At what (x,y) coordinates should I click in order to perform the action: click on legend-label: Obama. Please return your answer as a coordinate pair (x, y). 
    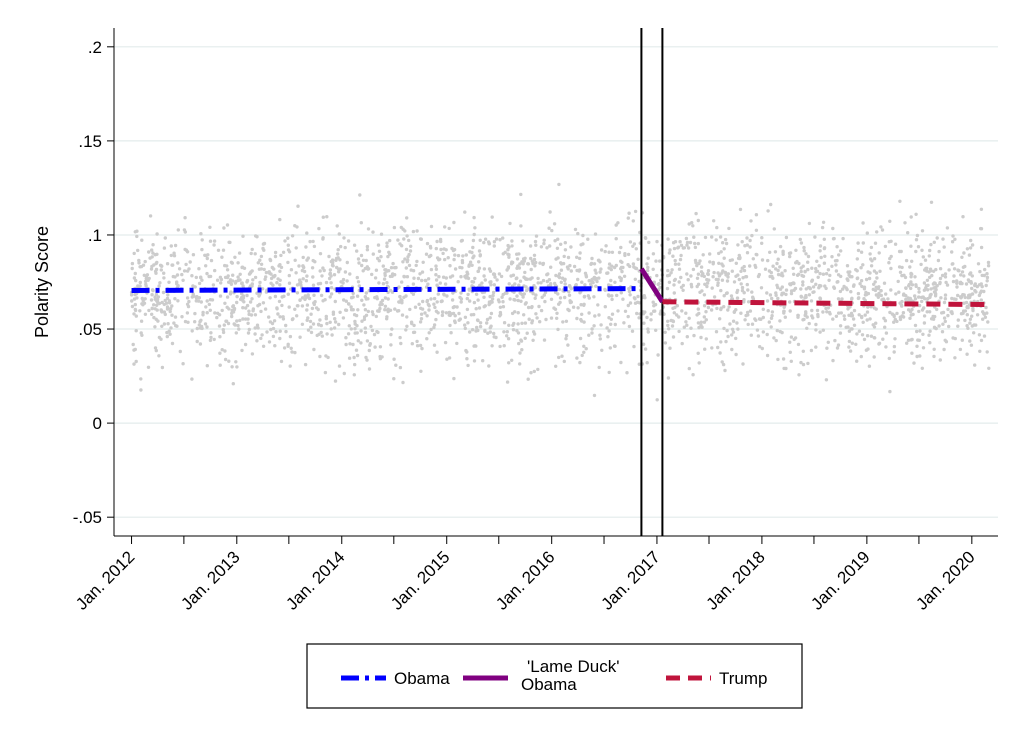
    Looking at the image, I should click on (422, 678).